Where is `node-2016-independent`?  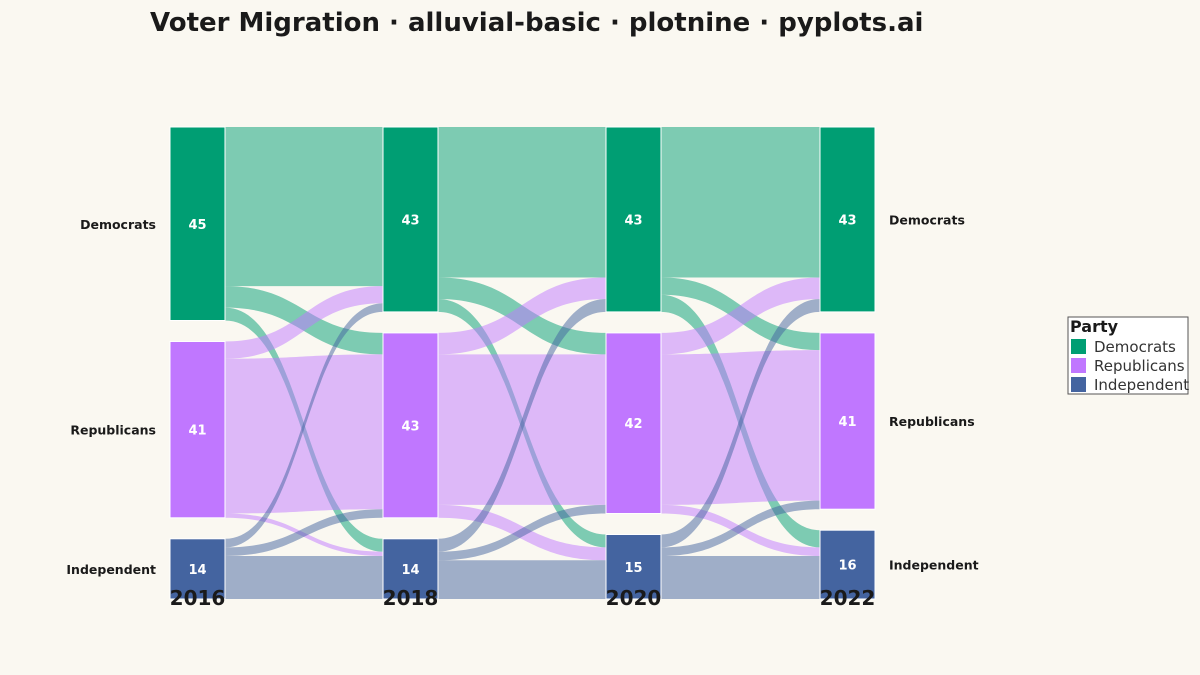
node-2016-independent is located at coordinates (197, 569).